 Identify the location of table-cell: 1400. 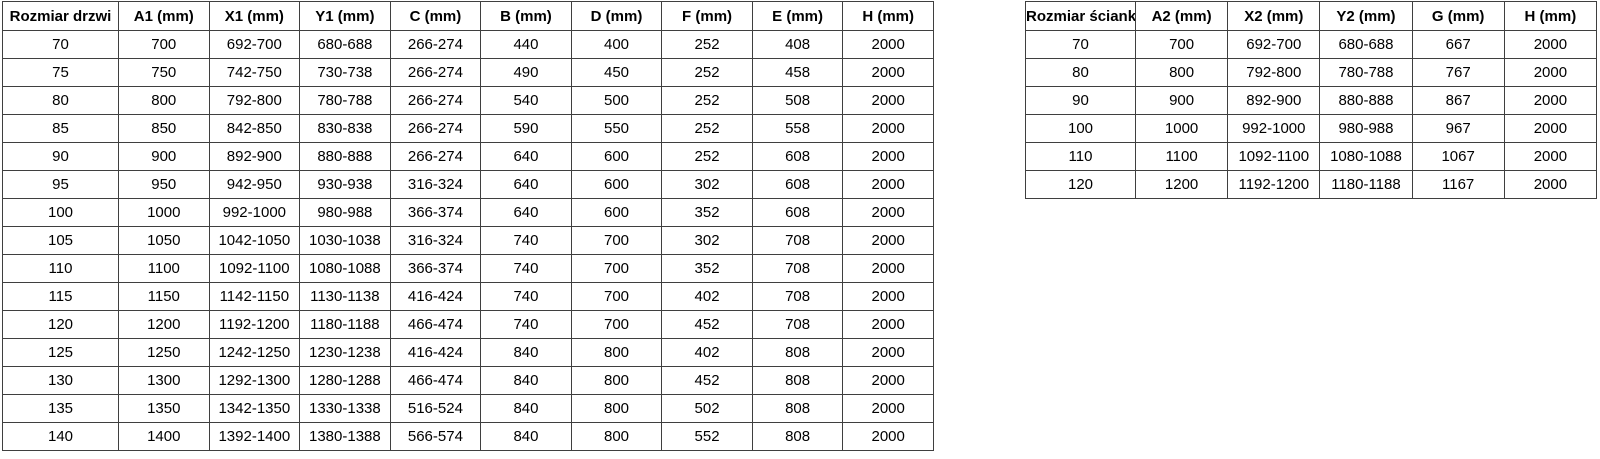
(164, 436).